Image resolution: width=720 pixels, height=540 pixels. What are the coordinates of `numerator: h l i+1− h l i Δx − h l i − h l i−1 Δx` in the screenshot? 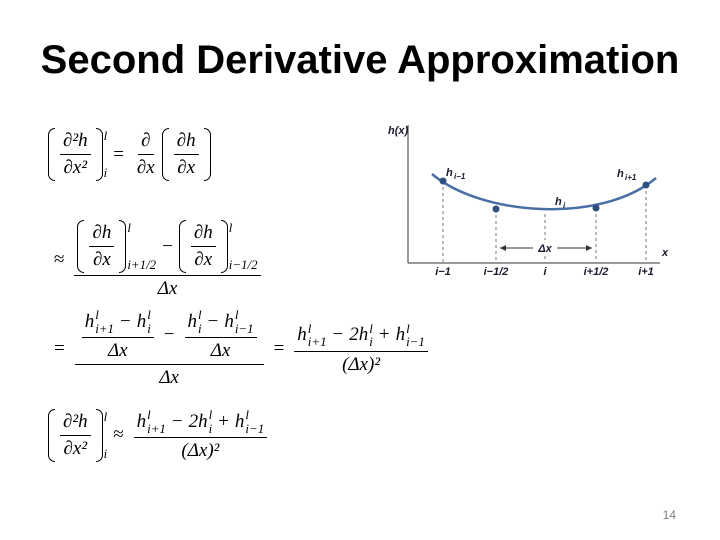 It's located at (169, 337).